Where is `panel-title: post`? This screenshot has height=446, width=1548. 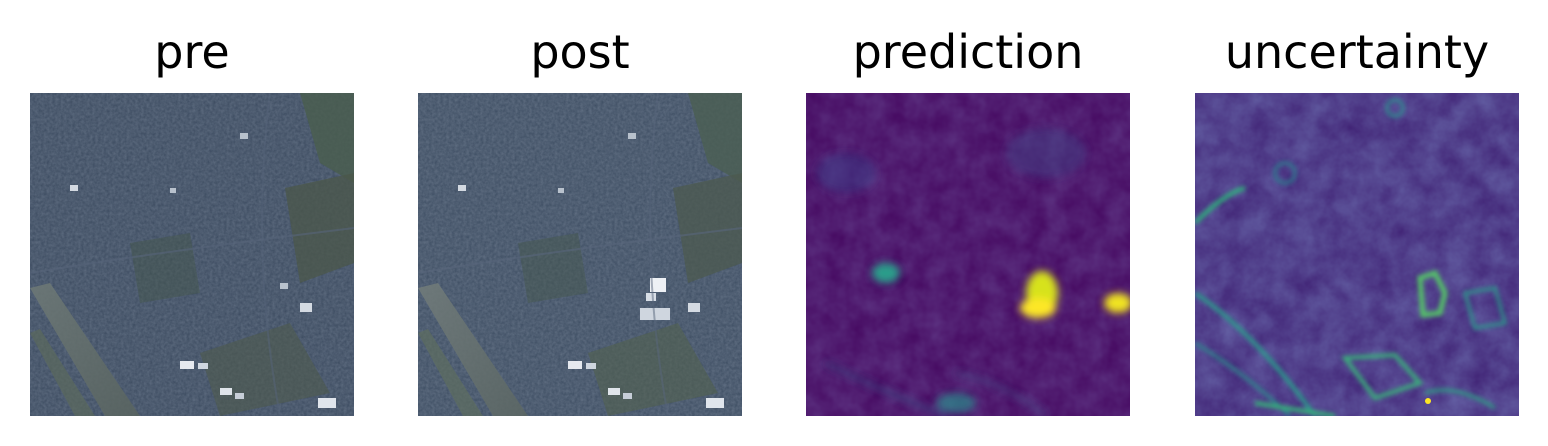 panel-title: post is located at coordinates (580, 52).